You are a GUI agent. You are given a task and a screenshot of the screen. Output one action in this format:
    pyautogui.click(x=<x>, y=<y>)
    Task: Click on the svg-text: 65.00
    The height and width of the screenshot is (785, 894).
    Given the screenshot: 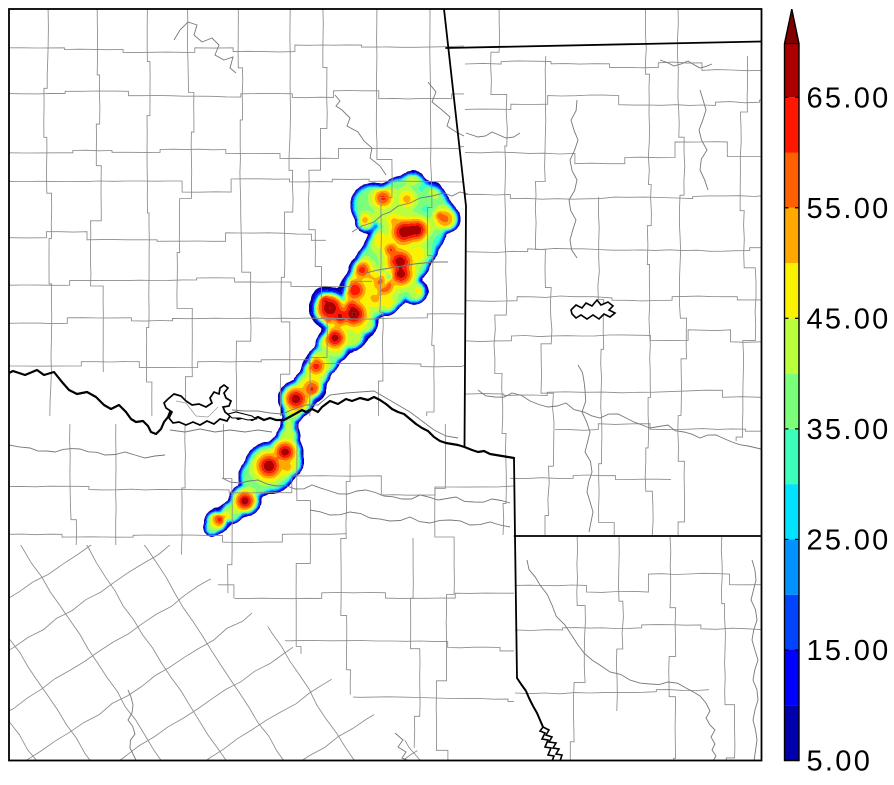 What is the action you would take?
    pyautogui.click(x=849, y=99)
    